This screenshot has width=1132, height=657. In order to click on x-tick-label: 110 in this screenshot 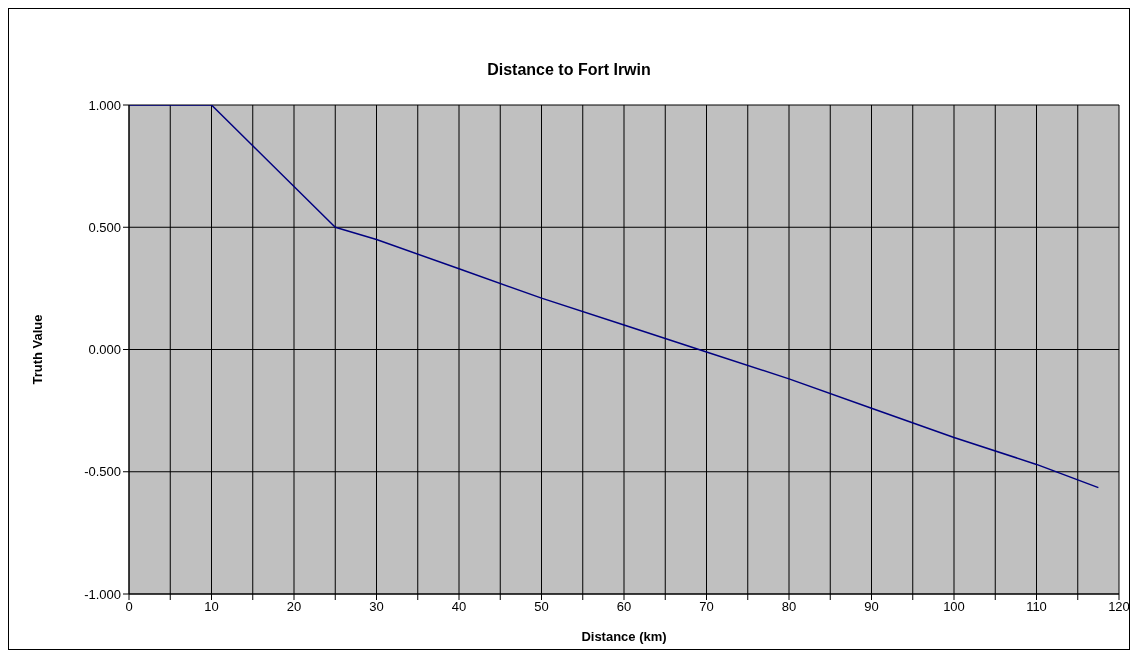, I will do `click(1036, 607)`.